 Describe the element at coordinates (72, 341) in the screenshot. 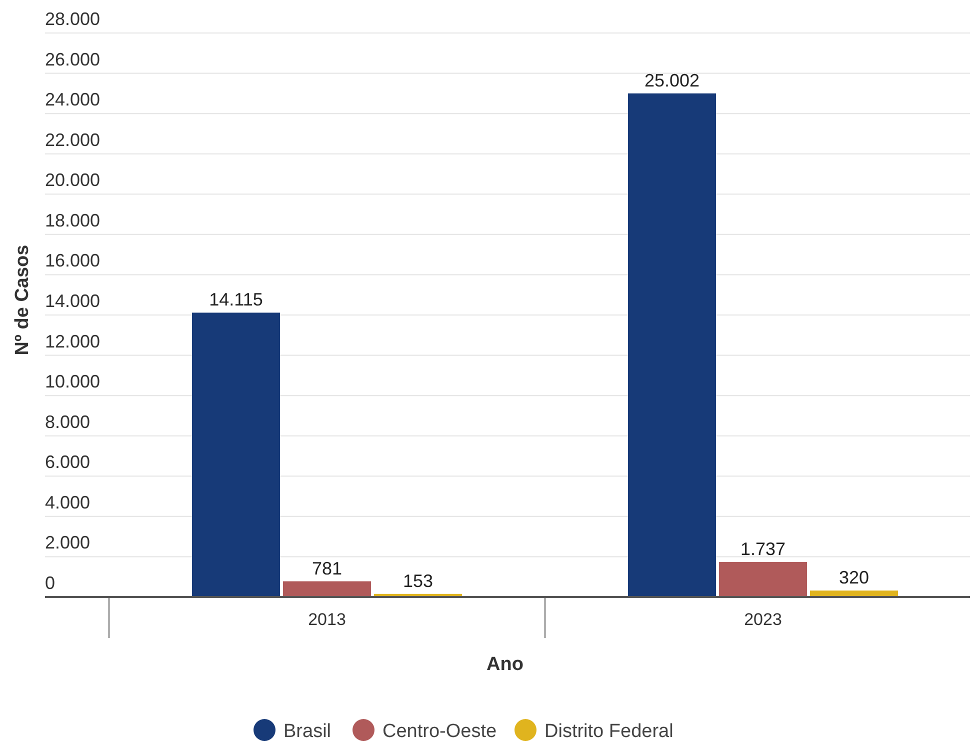

I see `y-tick-label: 12.000` at that location.